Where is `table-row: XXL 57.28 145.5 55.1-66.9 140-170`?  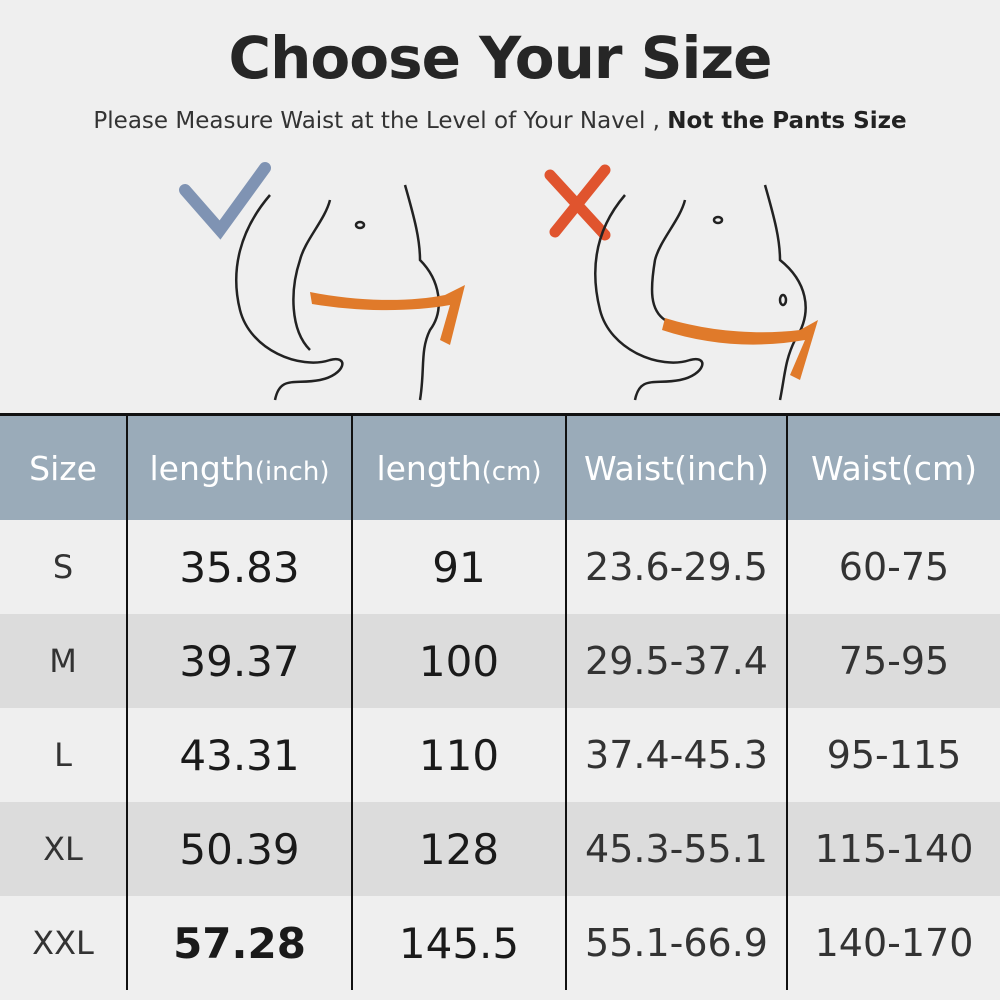 table-row: XXL 57.28 145.5 55.1-66.9 140-170 is located at coordinates (500, 943).